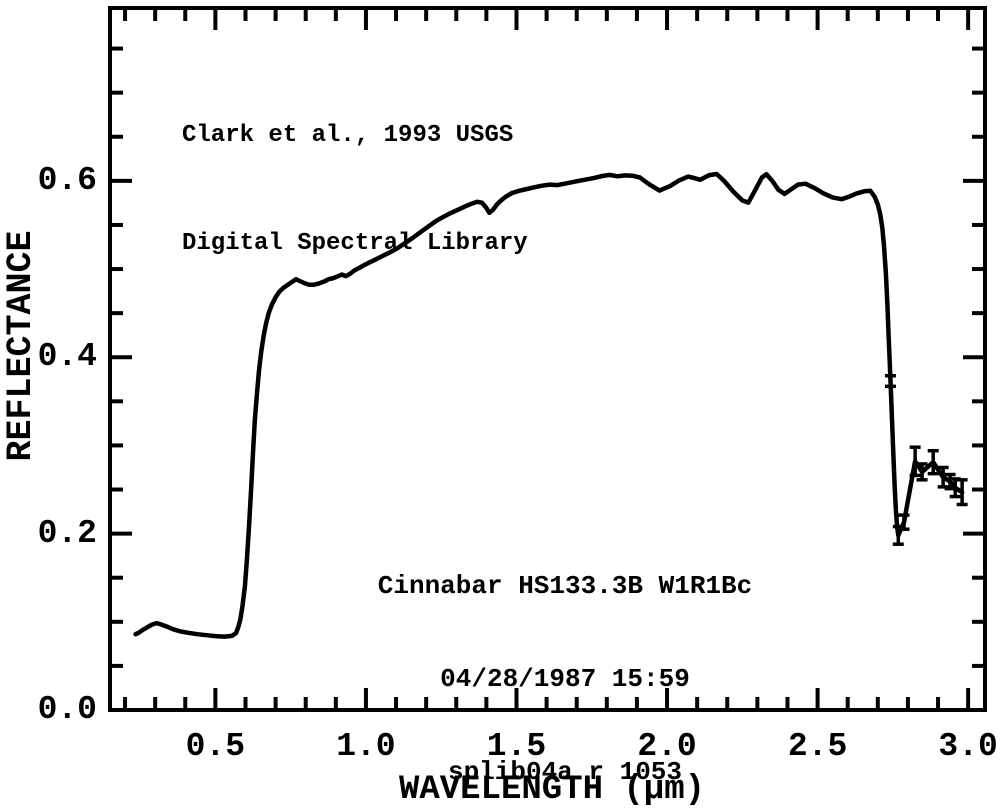 Image resolution: width=1000 pixels, height=808 pixels. I want to click on x-tick-label: 2.0, so click(667, 746).